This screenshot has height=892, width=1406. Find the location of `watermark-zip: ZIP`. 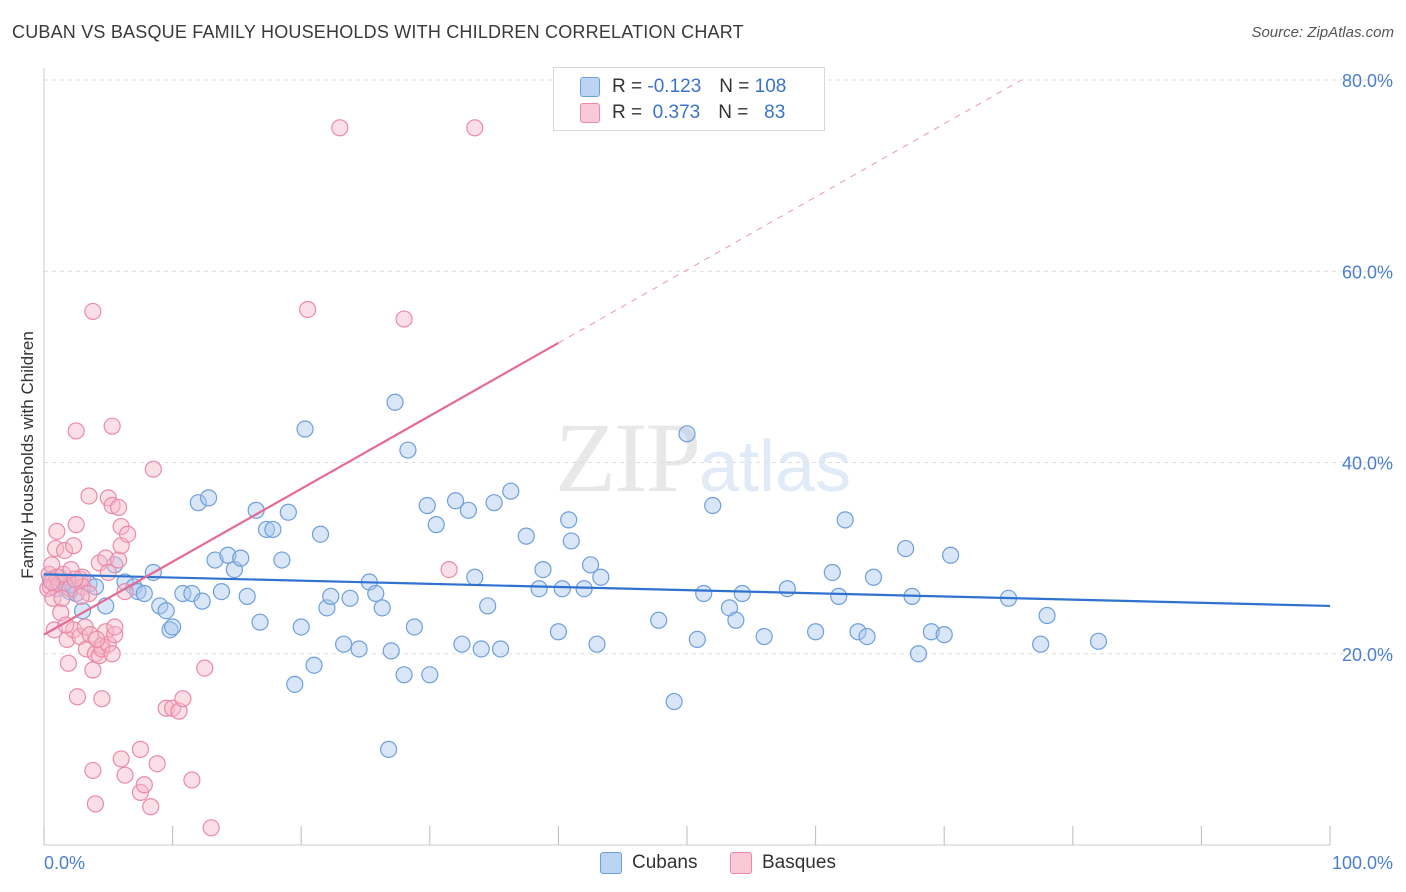

watermark-zip: ZIP is located at coordinates (628, 457).